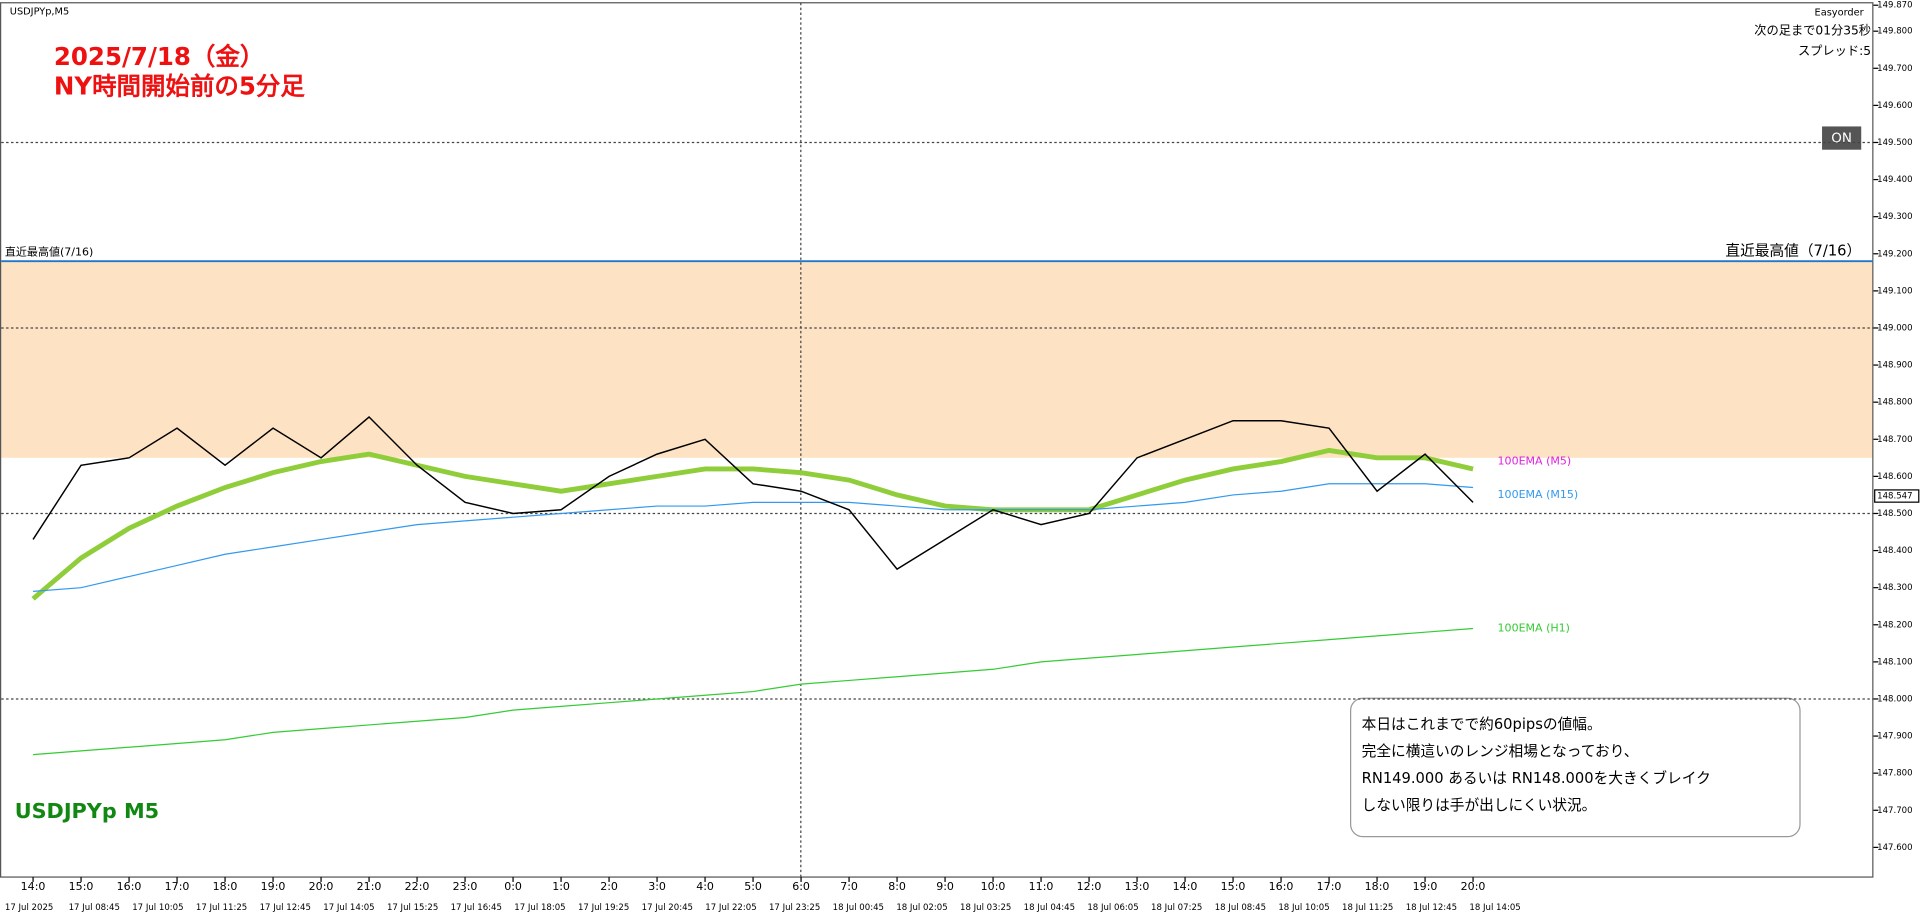  Describe the element at coordinates (849, 886) in the screenshot. I see `x-tick-label: 7:0` at that location.